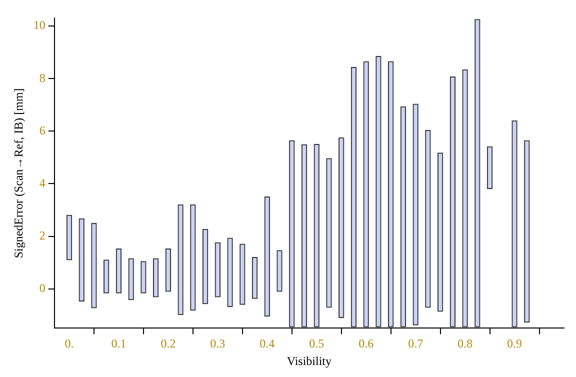 The image size is (576, 377). I want to click on y-tick-label: 6, so click(42, 130).